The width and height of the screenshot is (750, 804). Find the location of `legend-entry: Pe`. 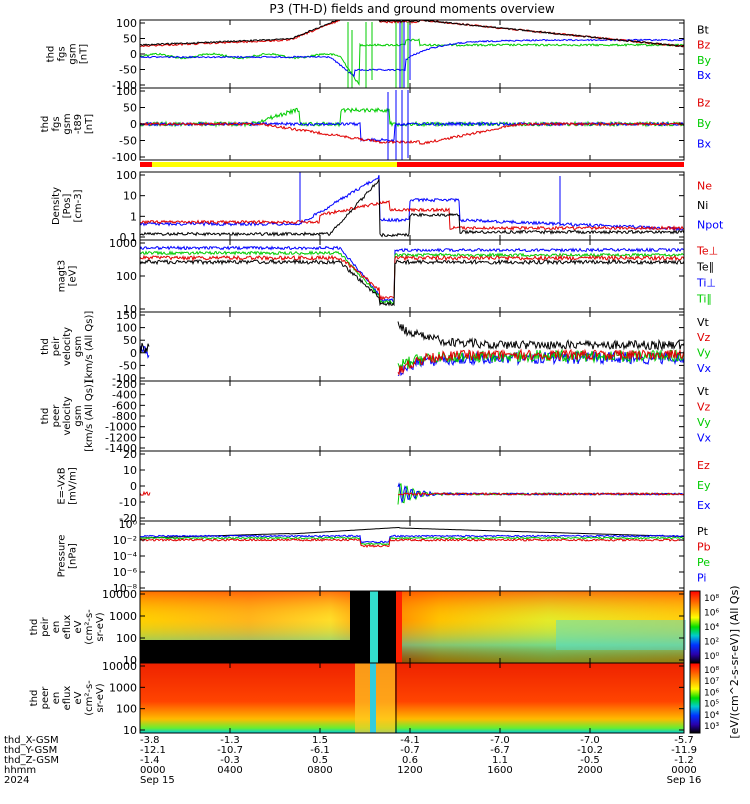

legend-entry: Pe is located at coordinates (703, 562).